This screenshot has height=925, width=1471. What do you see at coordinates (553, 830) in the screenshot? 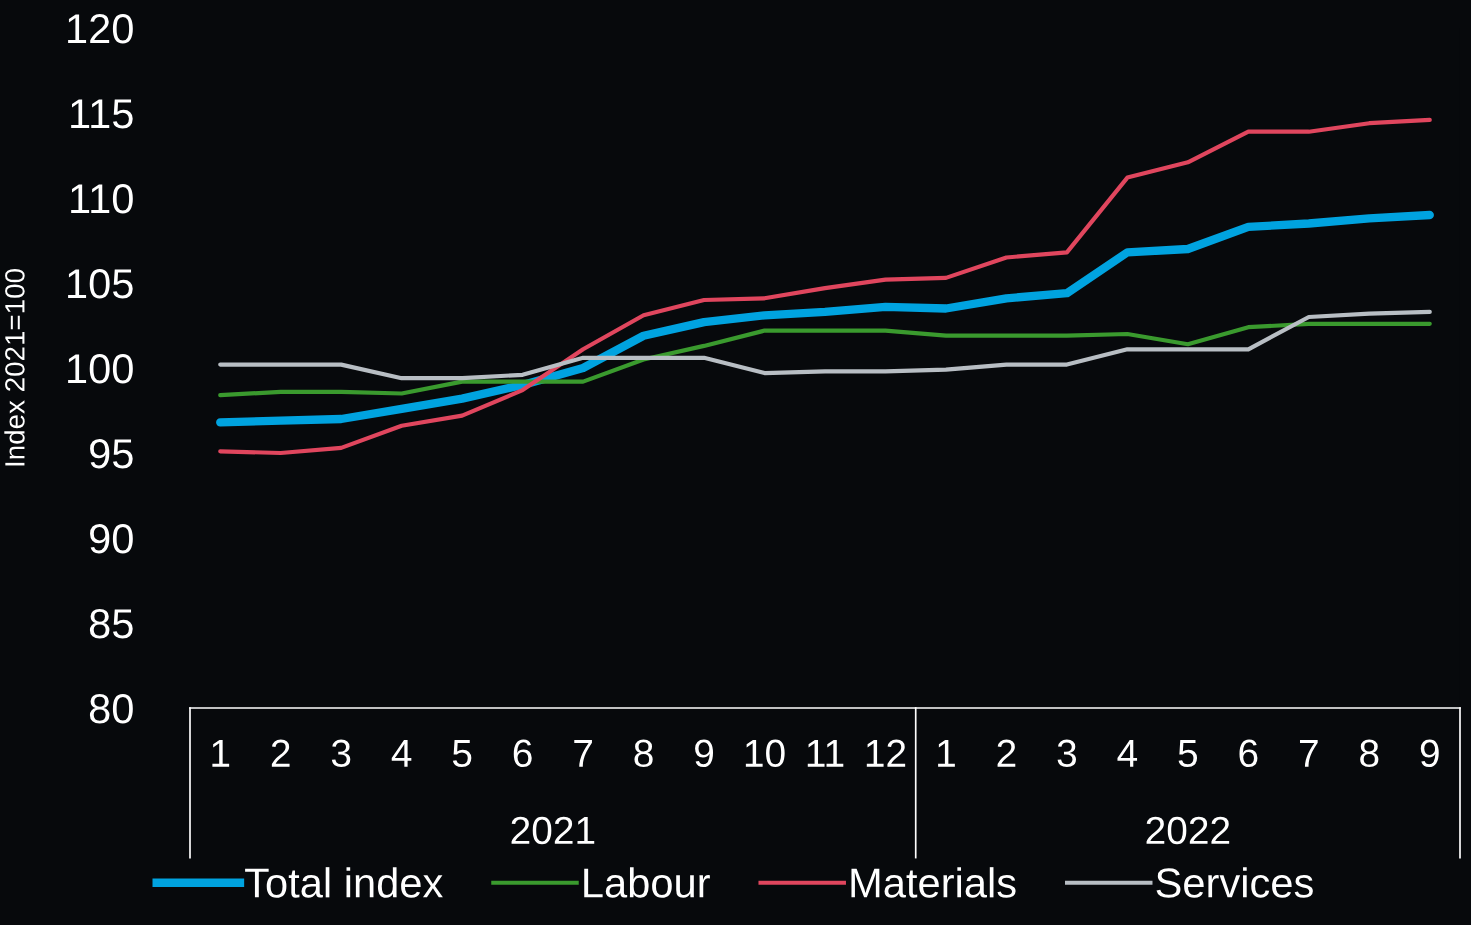
I see `text: 2021` at bounding box center [553, 830].